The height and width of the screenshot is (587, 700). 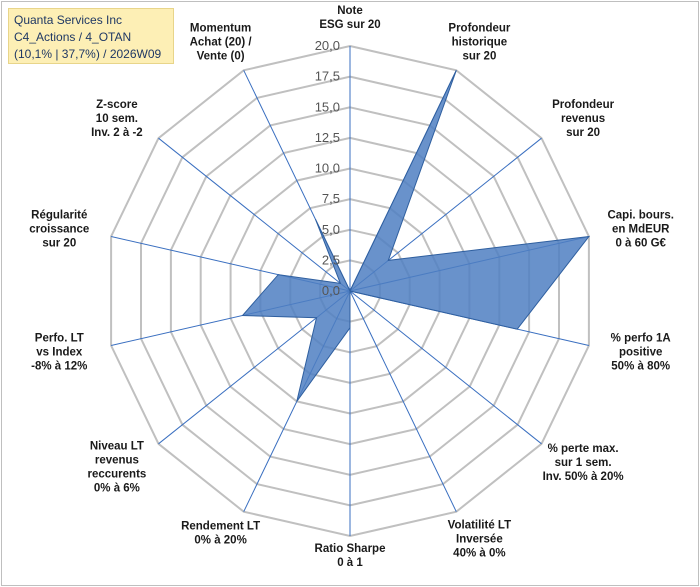 What do you see at coordinates (583, 477) in the screenshot?
I see `axis-label-line: Inv. 50% à 20%` at bounding box center [583, 477].